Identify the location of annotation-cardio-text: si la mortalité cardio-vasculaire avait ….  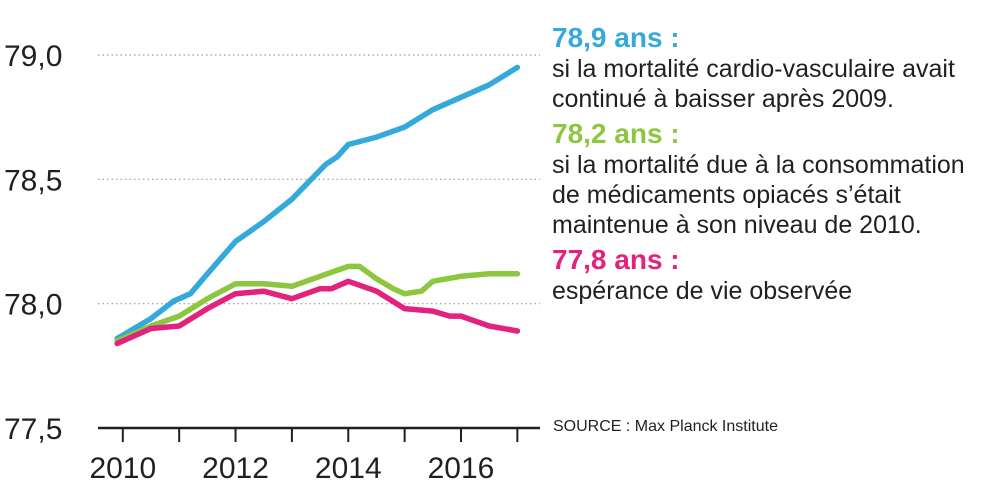
(753, 84).